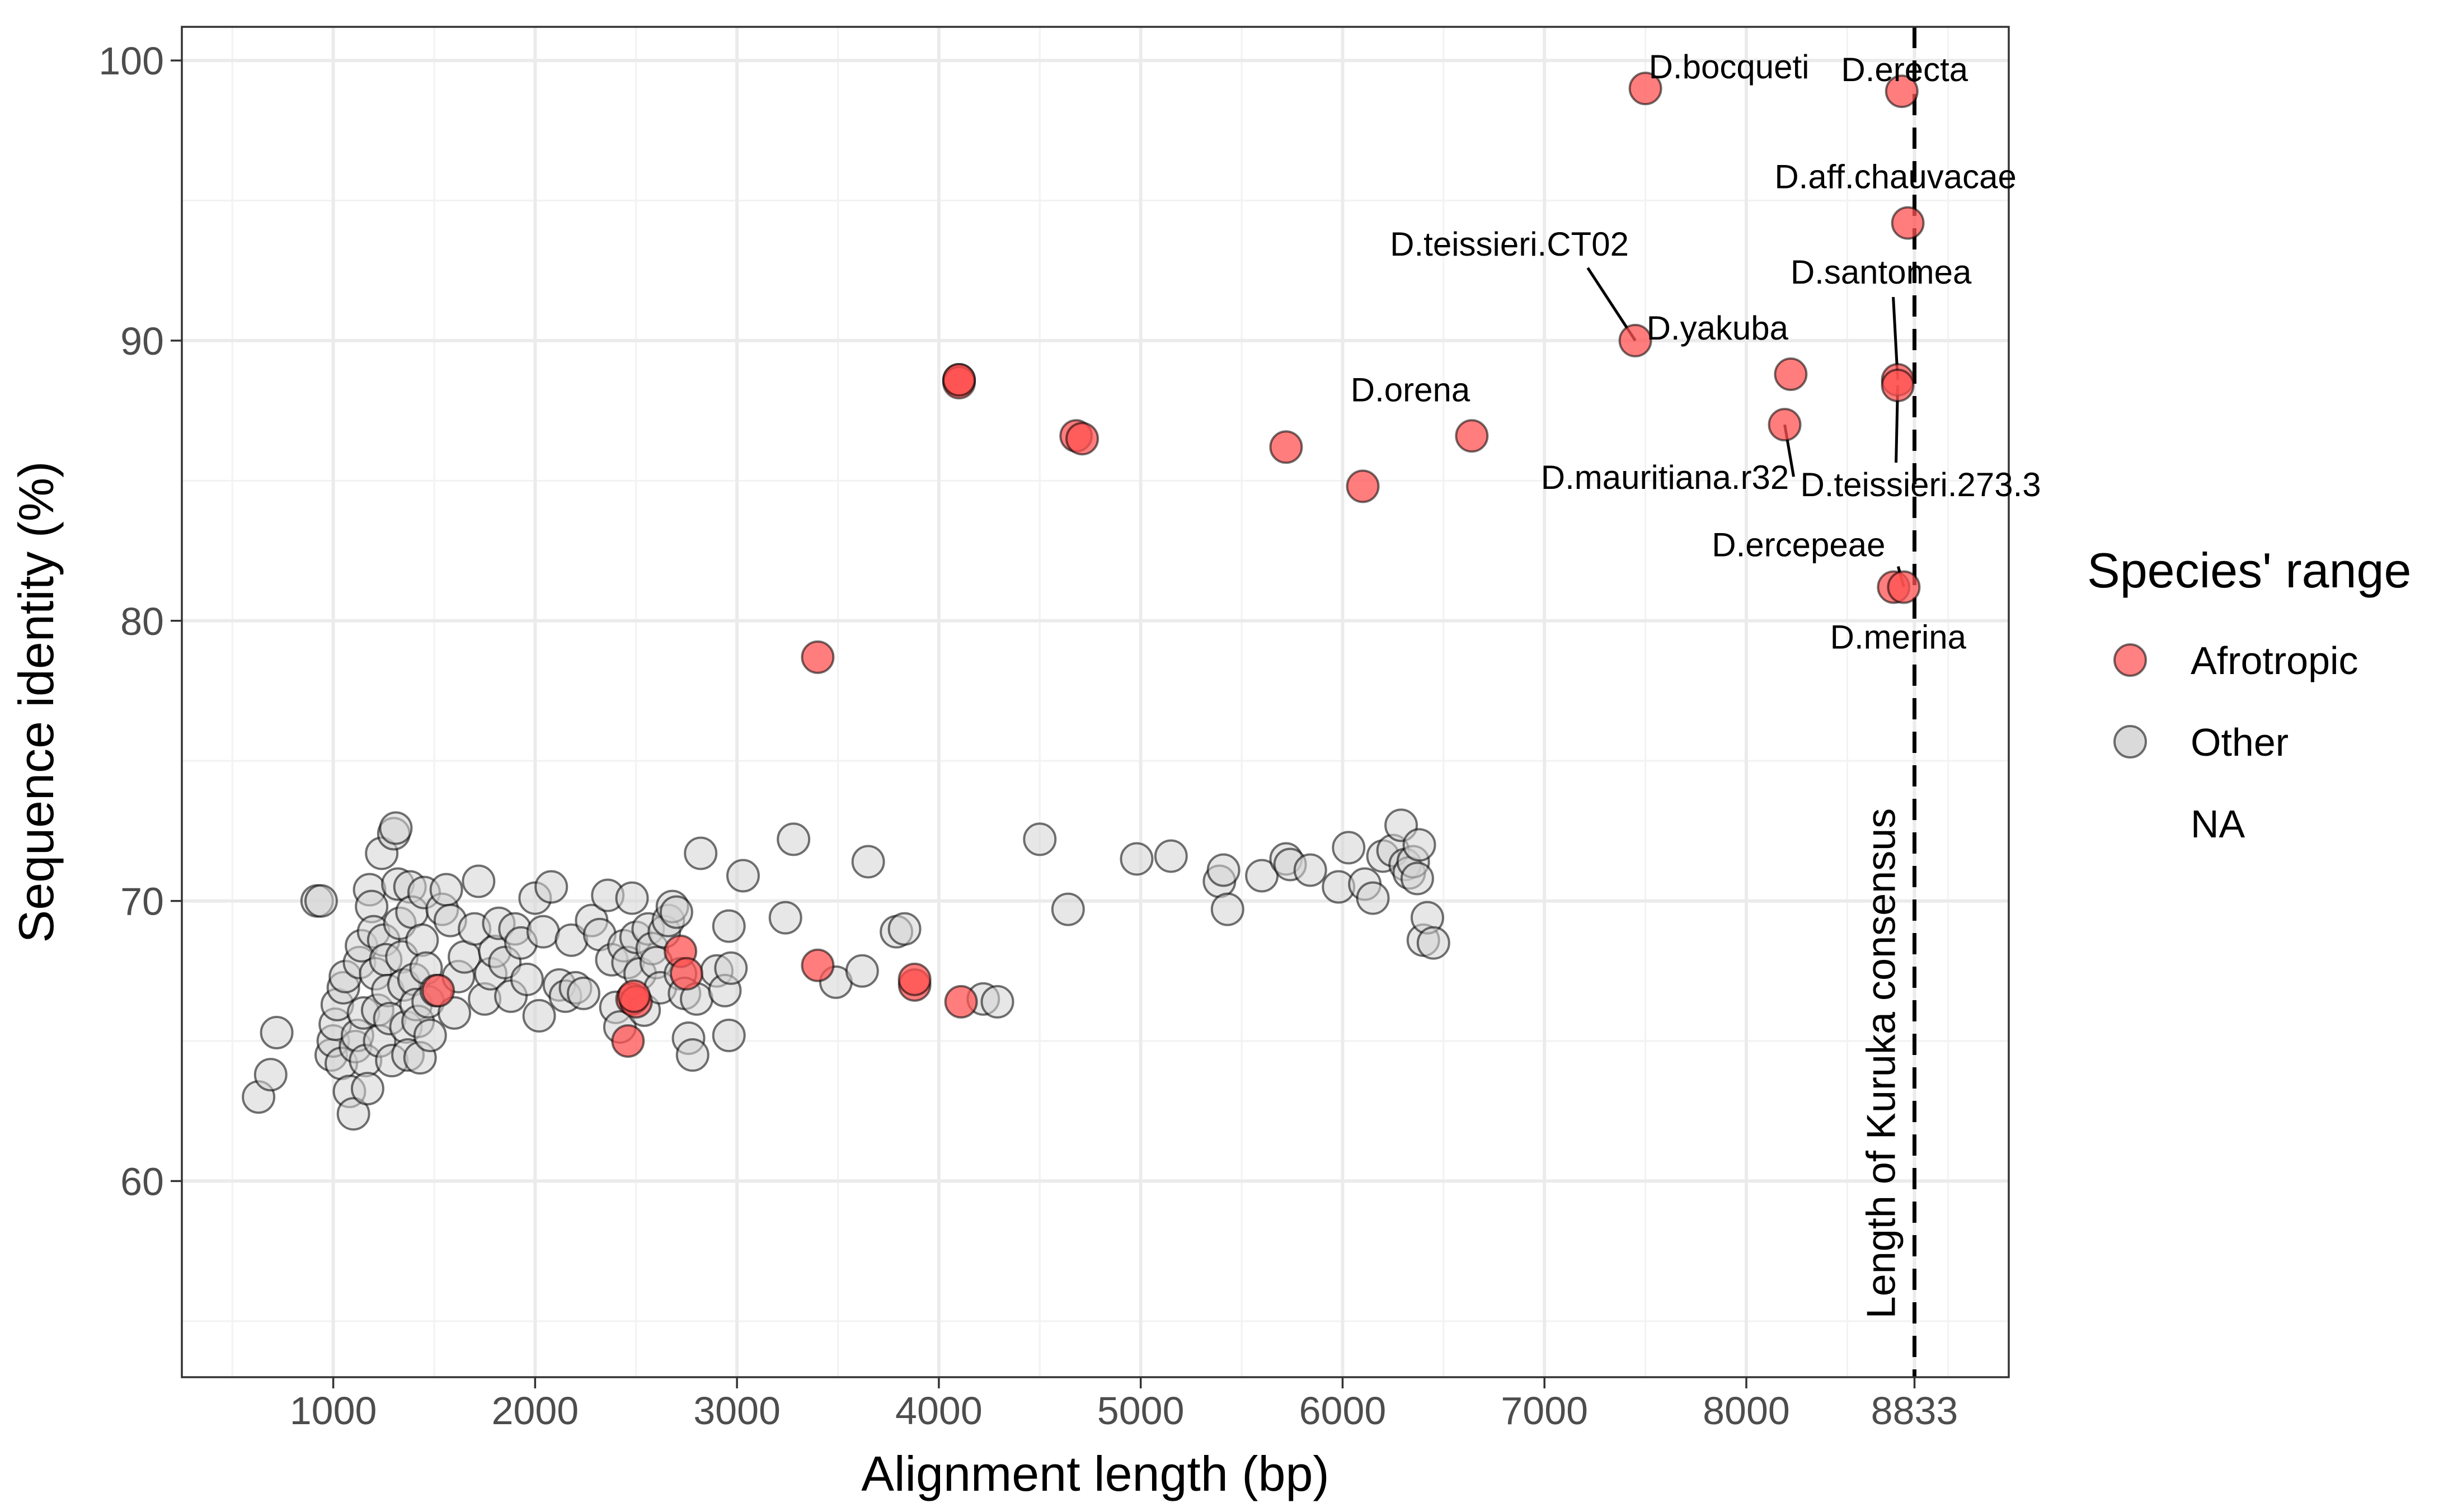 The width and height of the screenshot is (2448, 1512). What do you see at coordinates (1665, 477) in the screenshot?
I see `annotation-label: D.mauritiana.r32` at bounding box center [1665, 477].